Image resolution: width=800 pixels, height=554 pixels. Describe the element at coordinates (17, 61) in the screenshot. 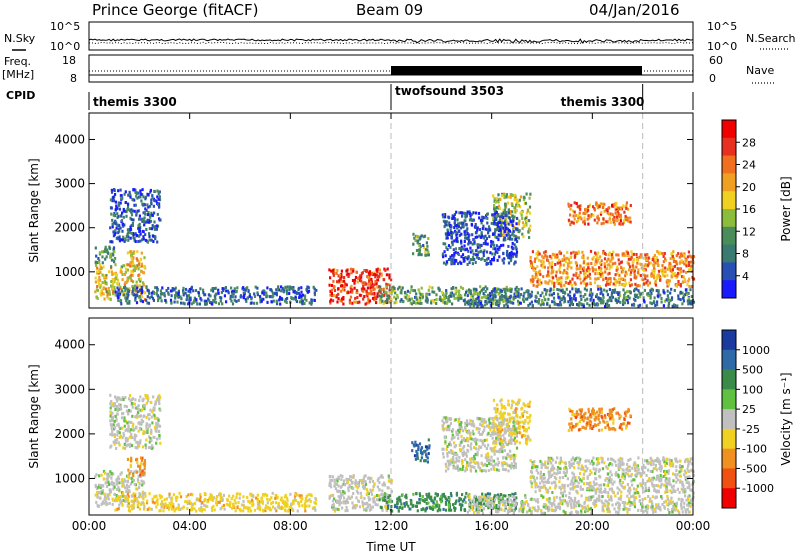

I see `freq-label: Freq.` at that location.